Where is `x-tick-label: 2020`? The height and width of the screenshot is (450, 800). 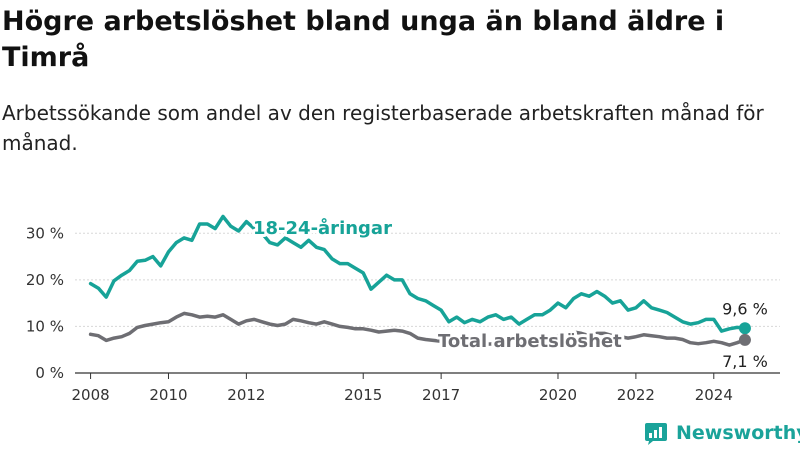 x-tick-label: 2020 is located at coordinates (558, 395).